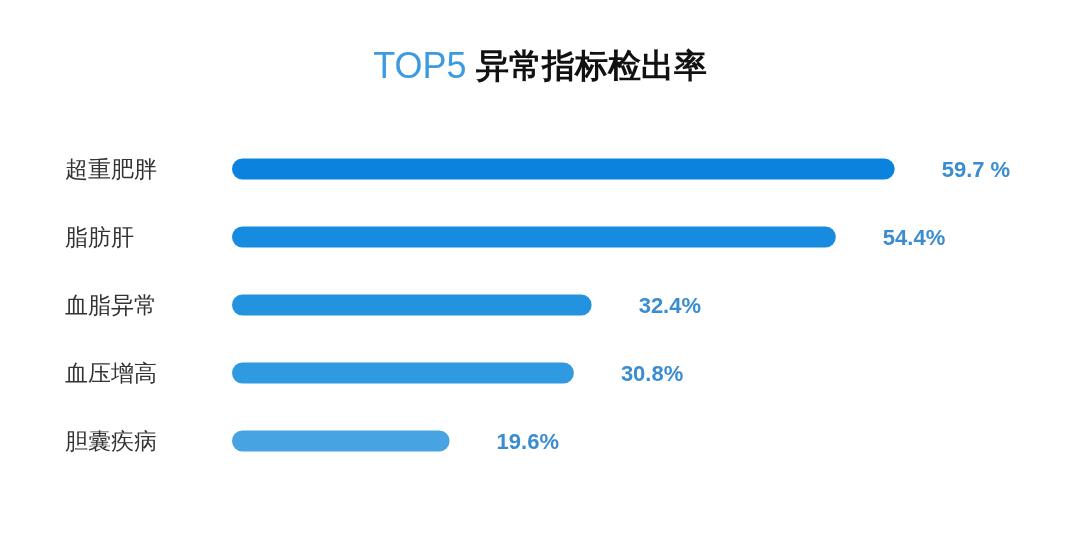  Describe the element at coordinates (111, 441) in the screenshot. I see `y-tick-label: 胆囊疾病` at that location.